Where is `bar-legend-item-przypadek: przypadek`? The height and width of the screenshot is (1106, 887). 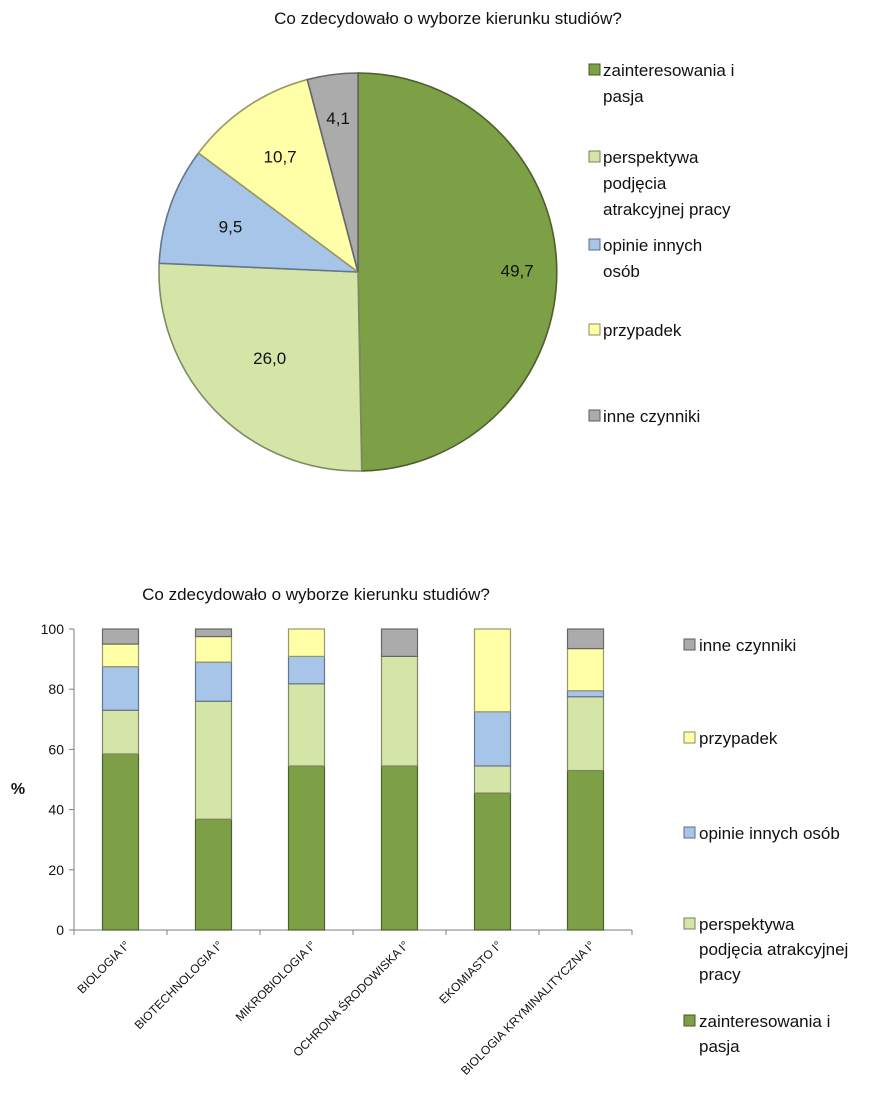
bar-legend-item-przypadek: przypadek is located at coordinates (730, 738).